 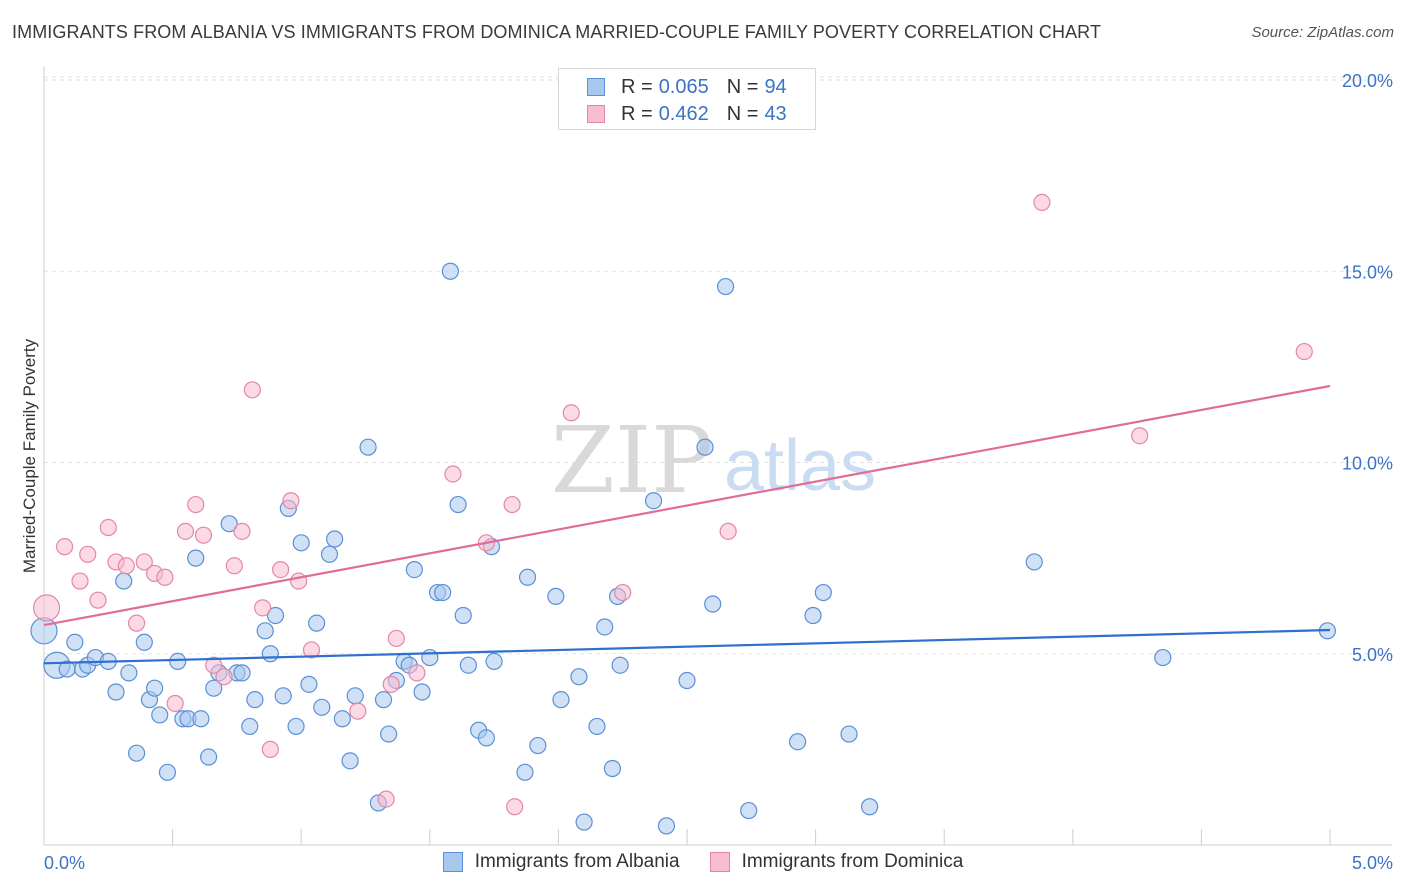 I want to click on legend-item-dominica: Immigrants from Dominica, so click(x=836, y=862).